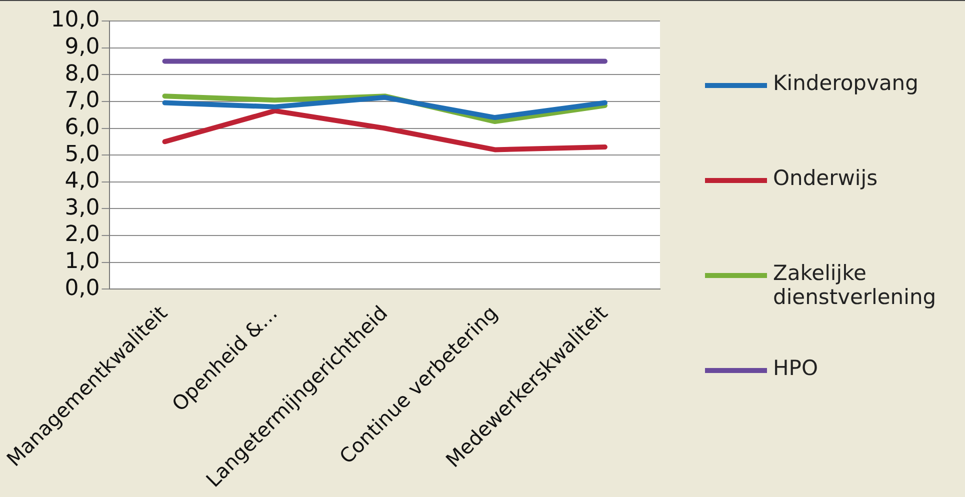 This screenshot has height=497, width=965. What do you see at coordinates (82, 101) in the screenshot?
I see `y-tick-label: 7,0` at bounding box center [82, 101].